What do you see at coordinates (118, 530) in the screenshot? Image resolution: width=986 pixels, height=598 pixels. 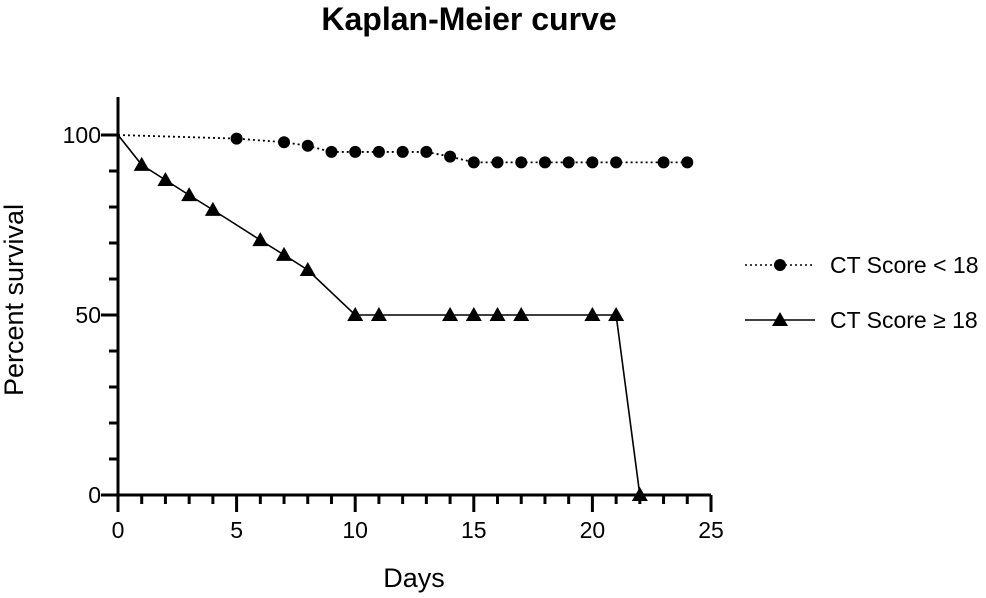 I see `x-tick-label: 0` at bounding box center [118, 530].